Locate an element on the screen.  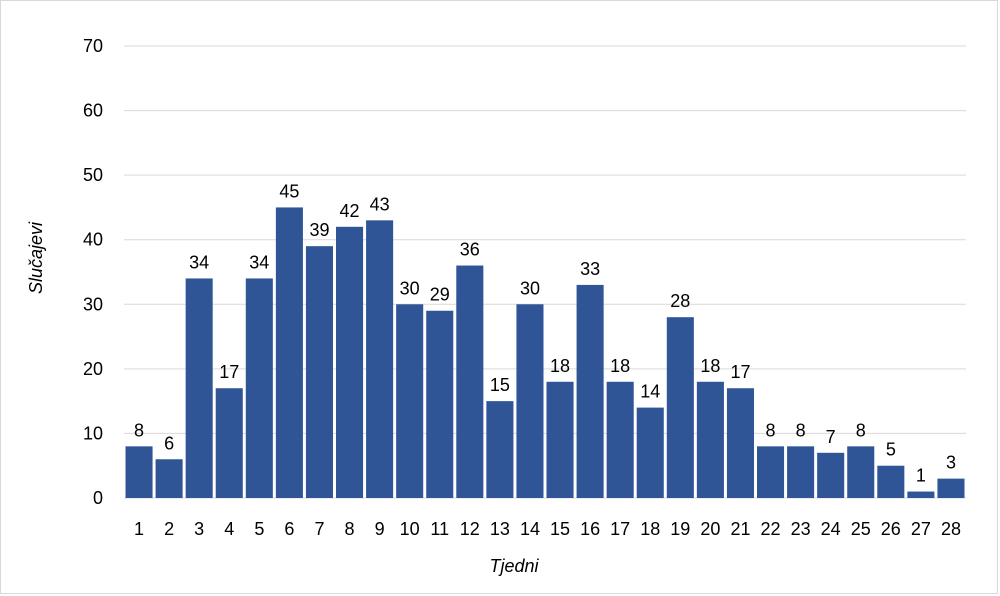
x-tick-label: 2 is located at coordinates (169, 529).